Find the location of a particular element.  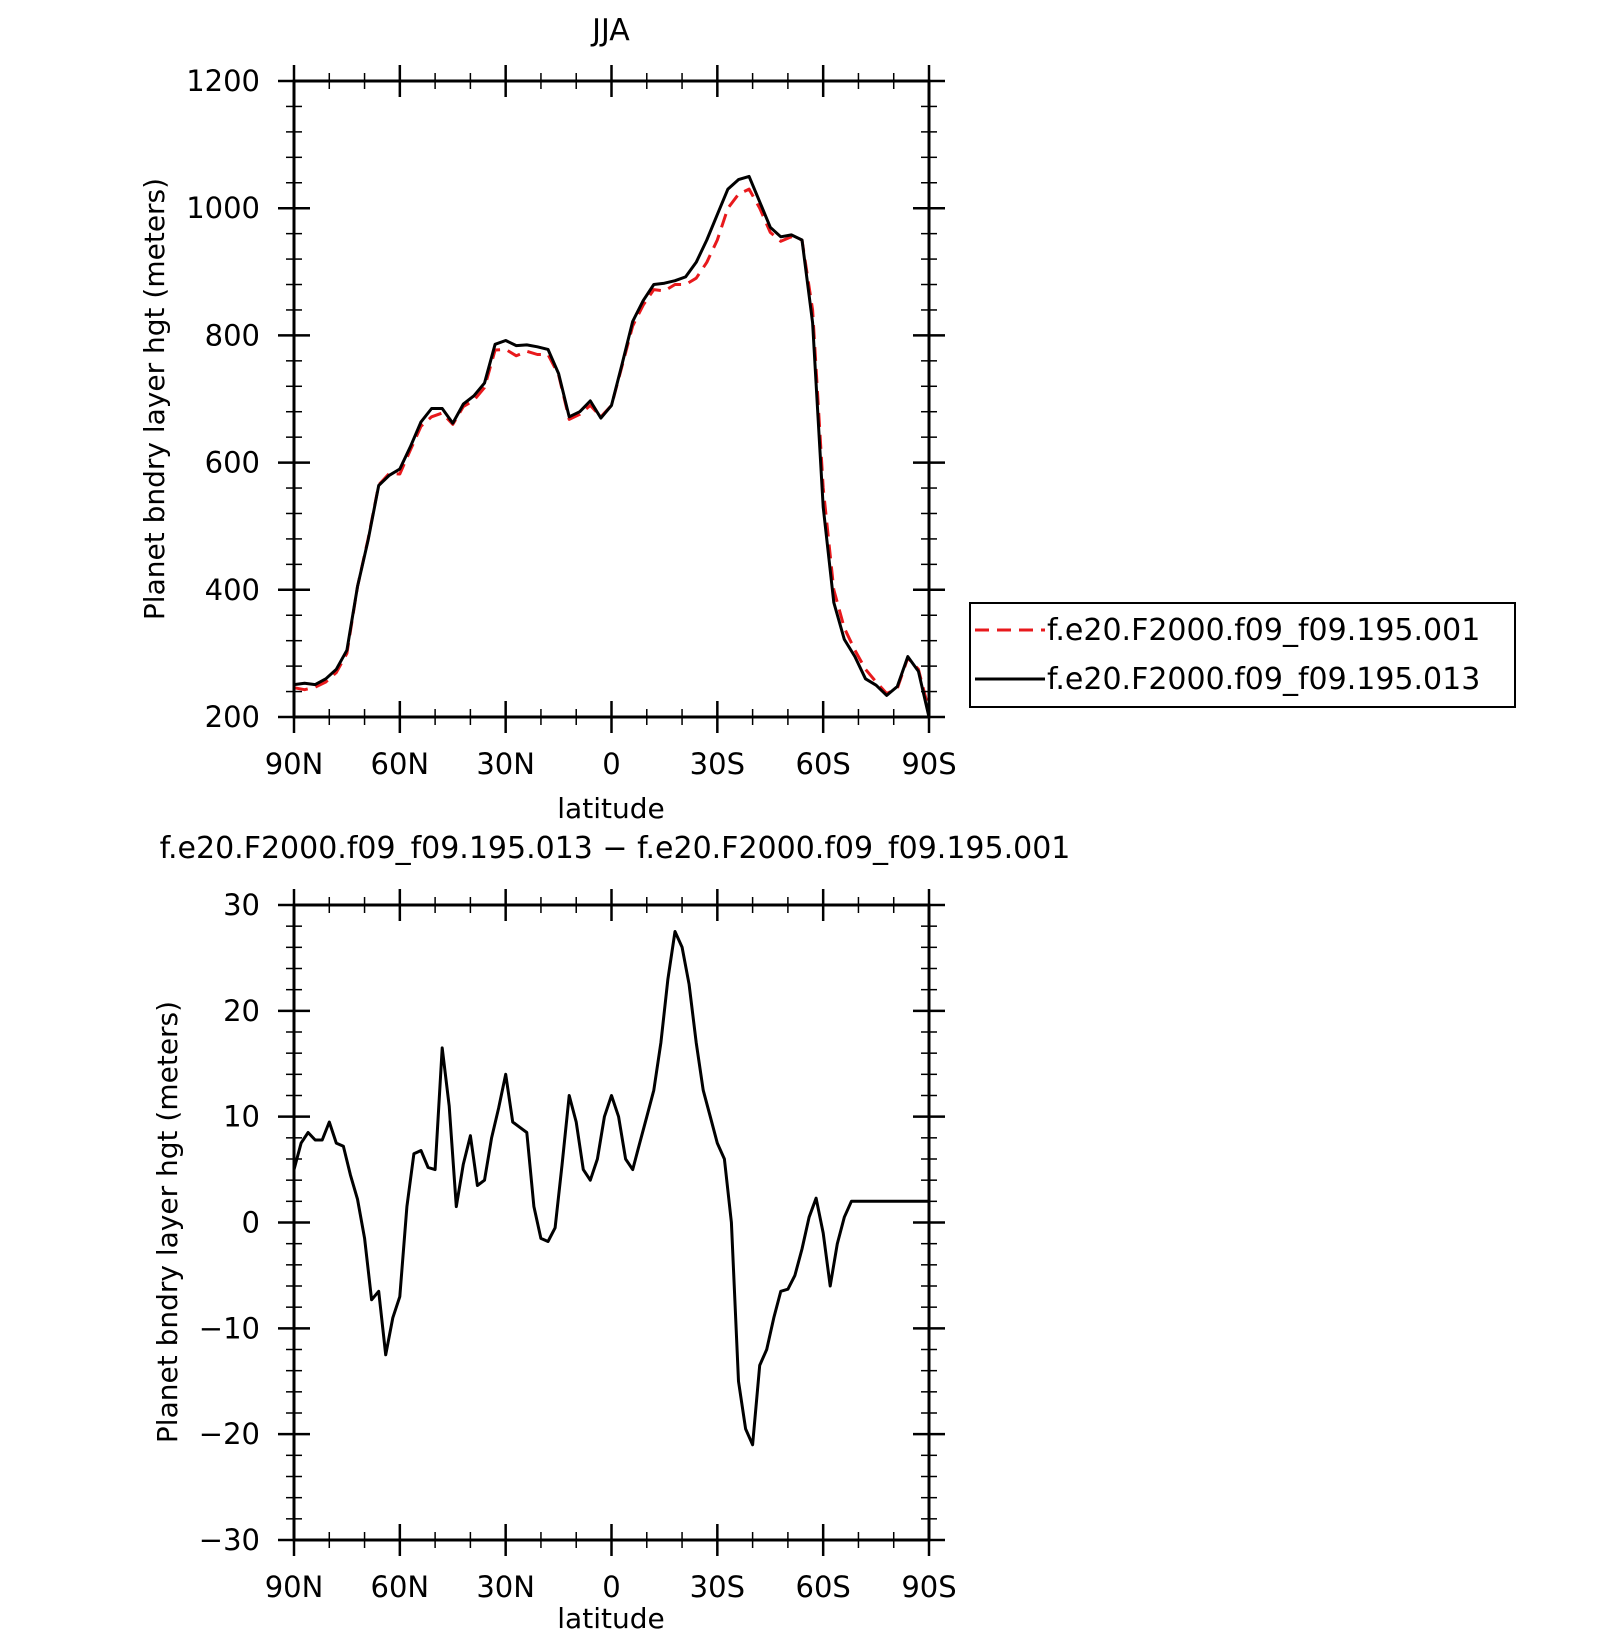

y-tick-label: 1000 is located at coordinates (223, 208).